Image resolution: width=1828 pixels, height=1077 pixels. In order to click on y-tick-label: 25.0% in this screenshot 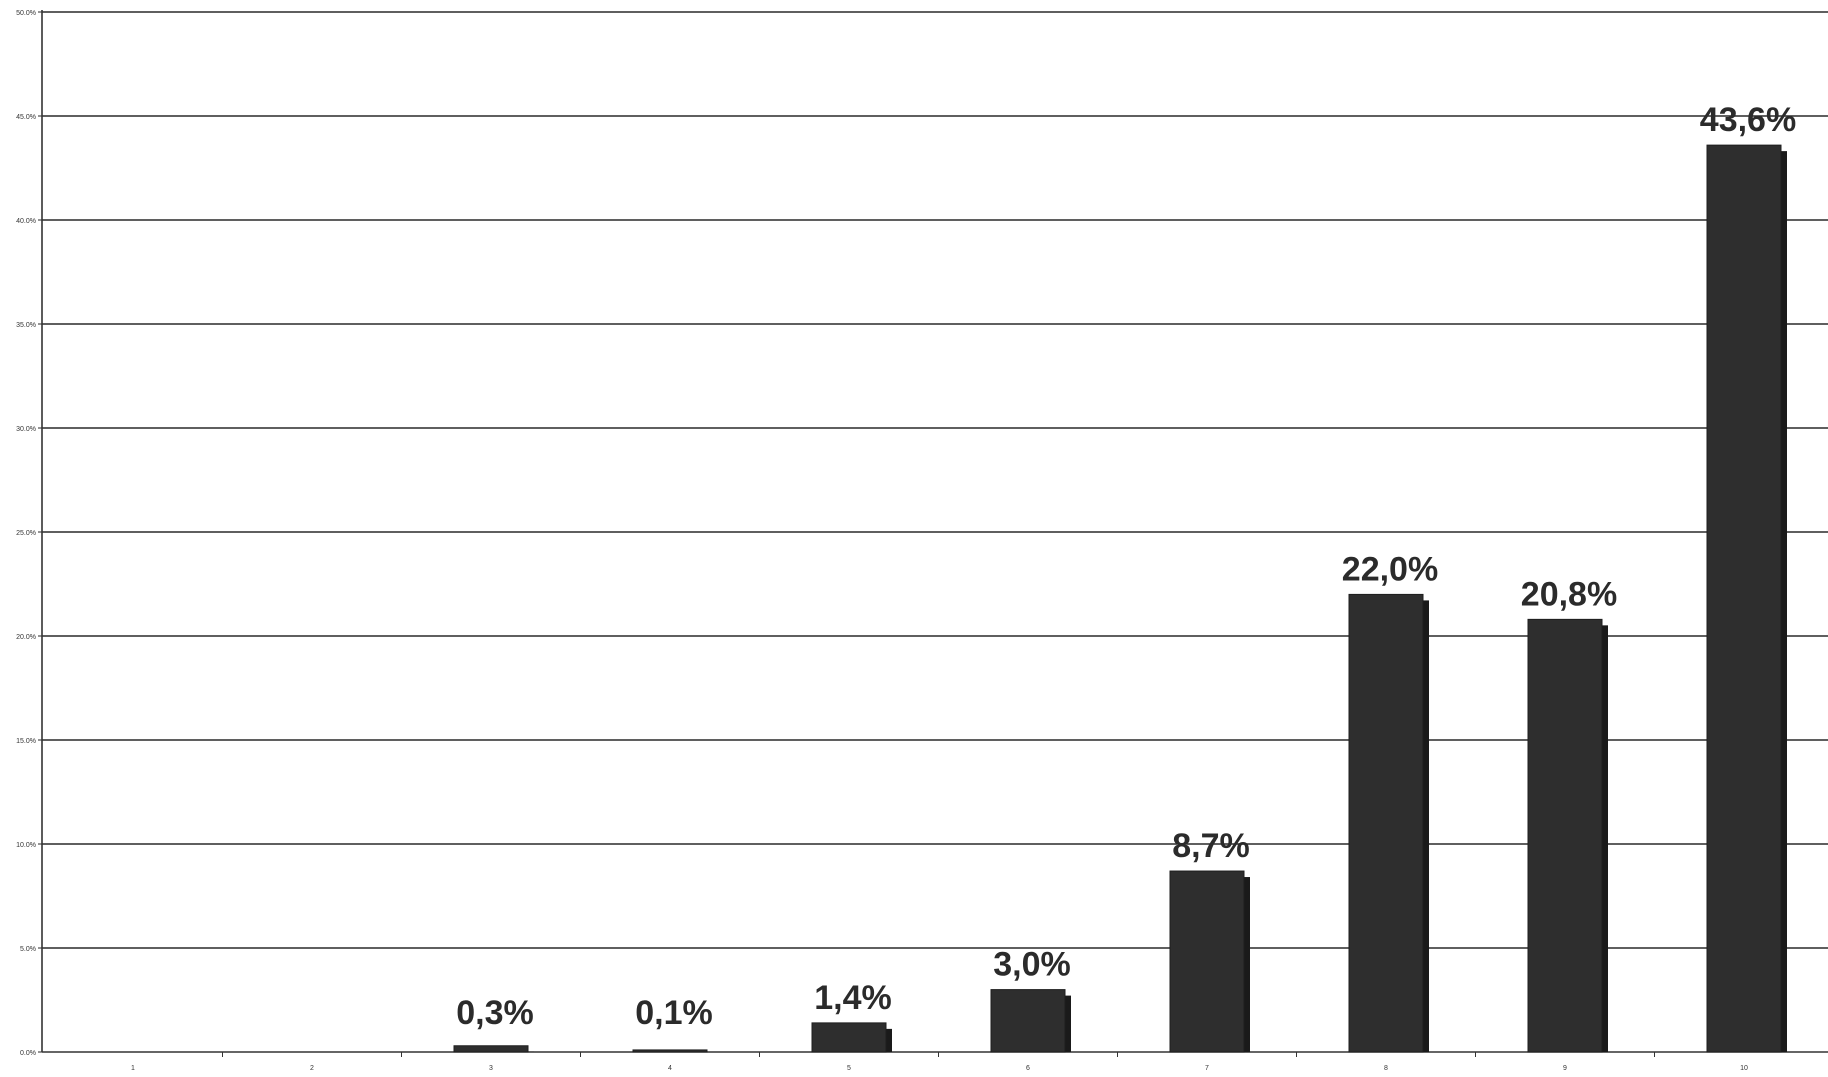, I will do `click(26, 533)`.